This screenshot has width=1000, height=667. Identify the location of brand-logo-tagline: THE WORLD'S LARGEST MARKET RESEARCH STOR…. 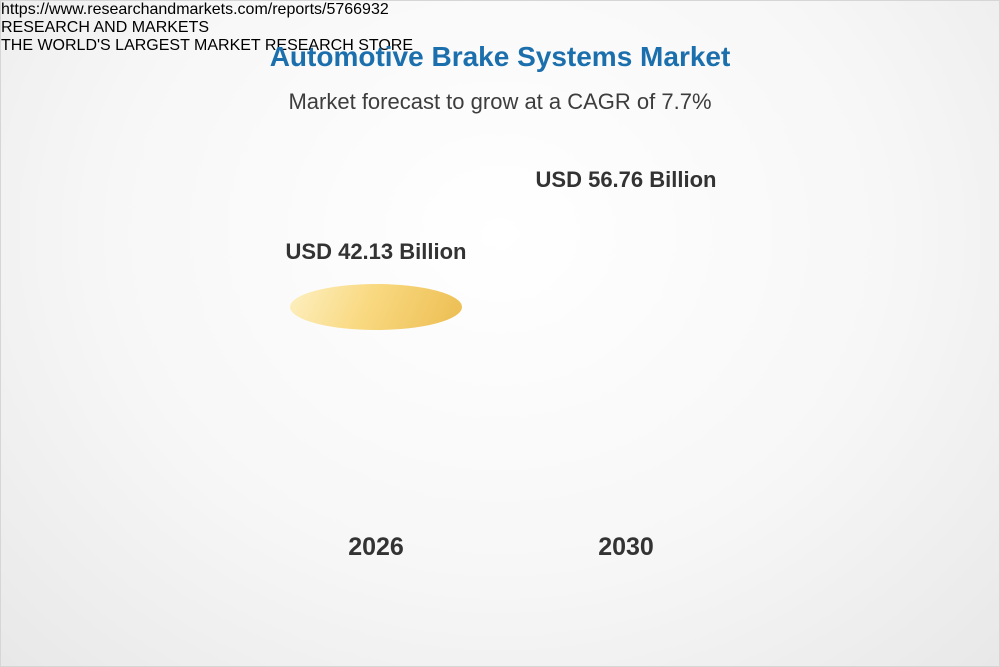
(207, 45).